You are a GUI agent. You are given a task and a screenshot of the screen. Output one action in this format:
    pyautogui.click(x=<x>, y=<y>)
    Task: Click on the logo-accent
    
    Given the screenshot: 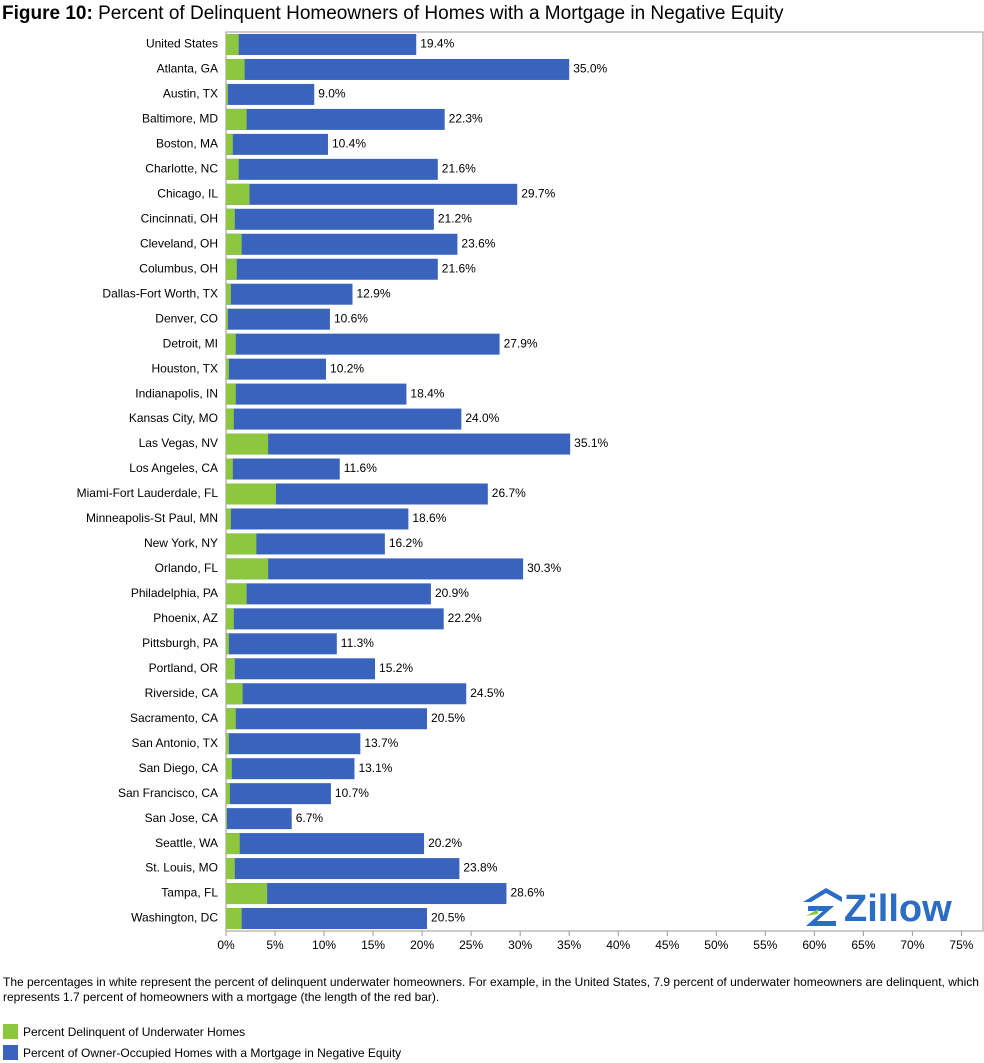 What is the action you would take?
    pyautogui.click(x=812, y=912)
    